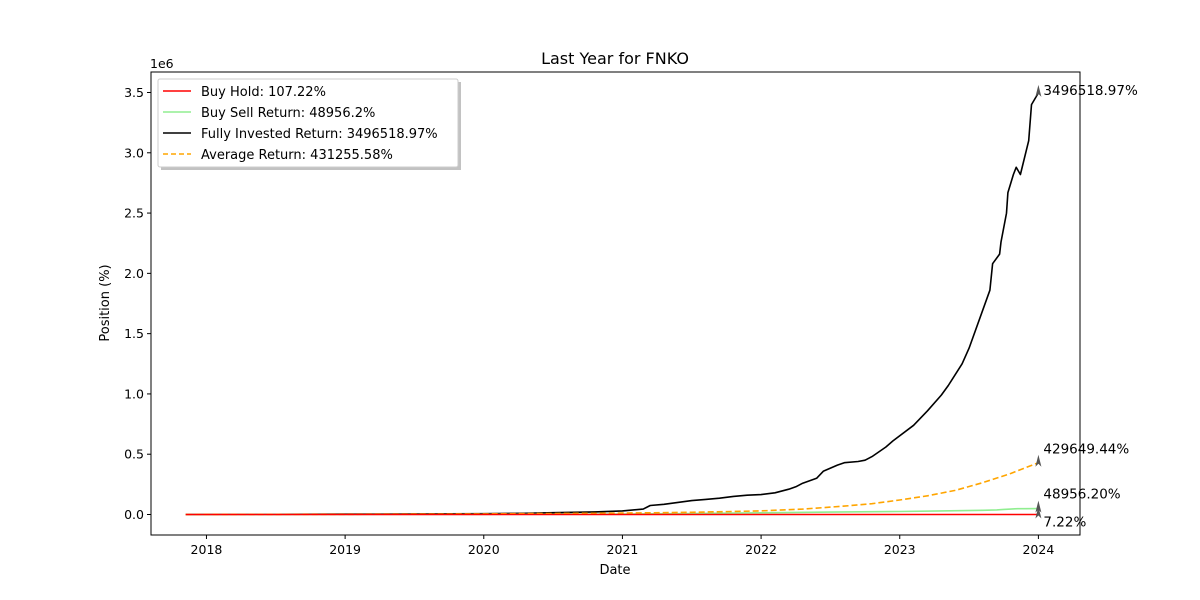  What do you see at coordinates (1038, 549) in the screenshot?
I see `x-tick-label: 2024` at bounding box center [1038, 549].